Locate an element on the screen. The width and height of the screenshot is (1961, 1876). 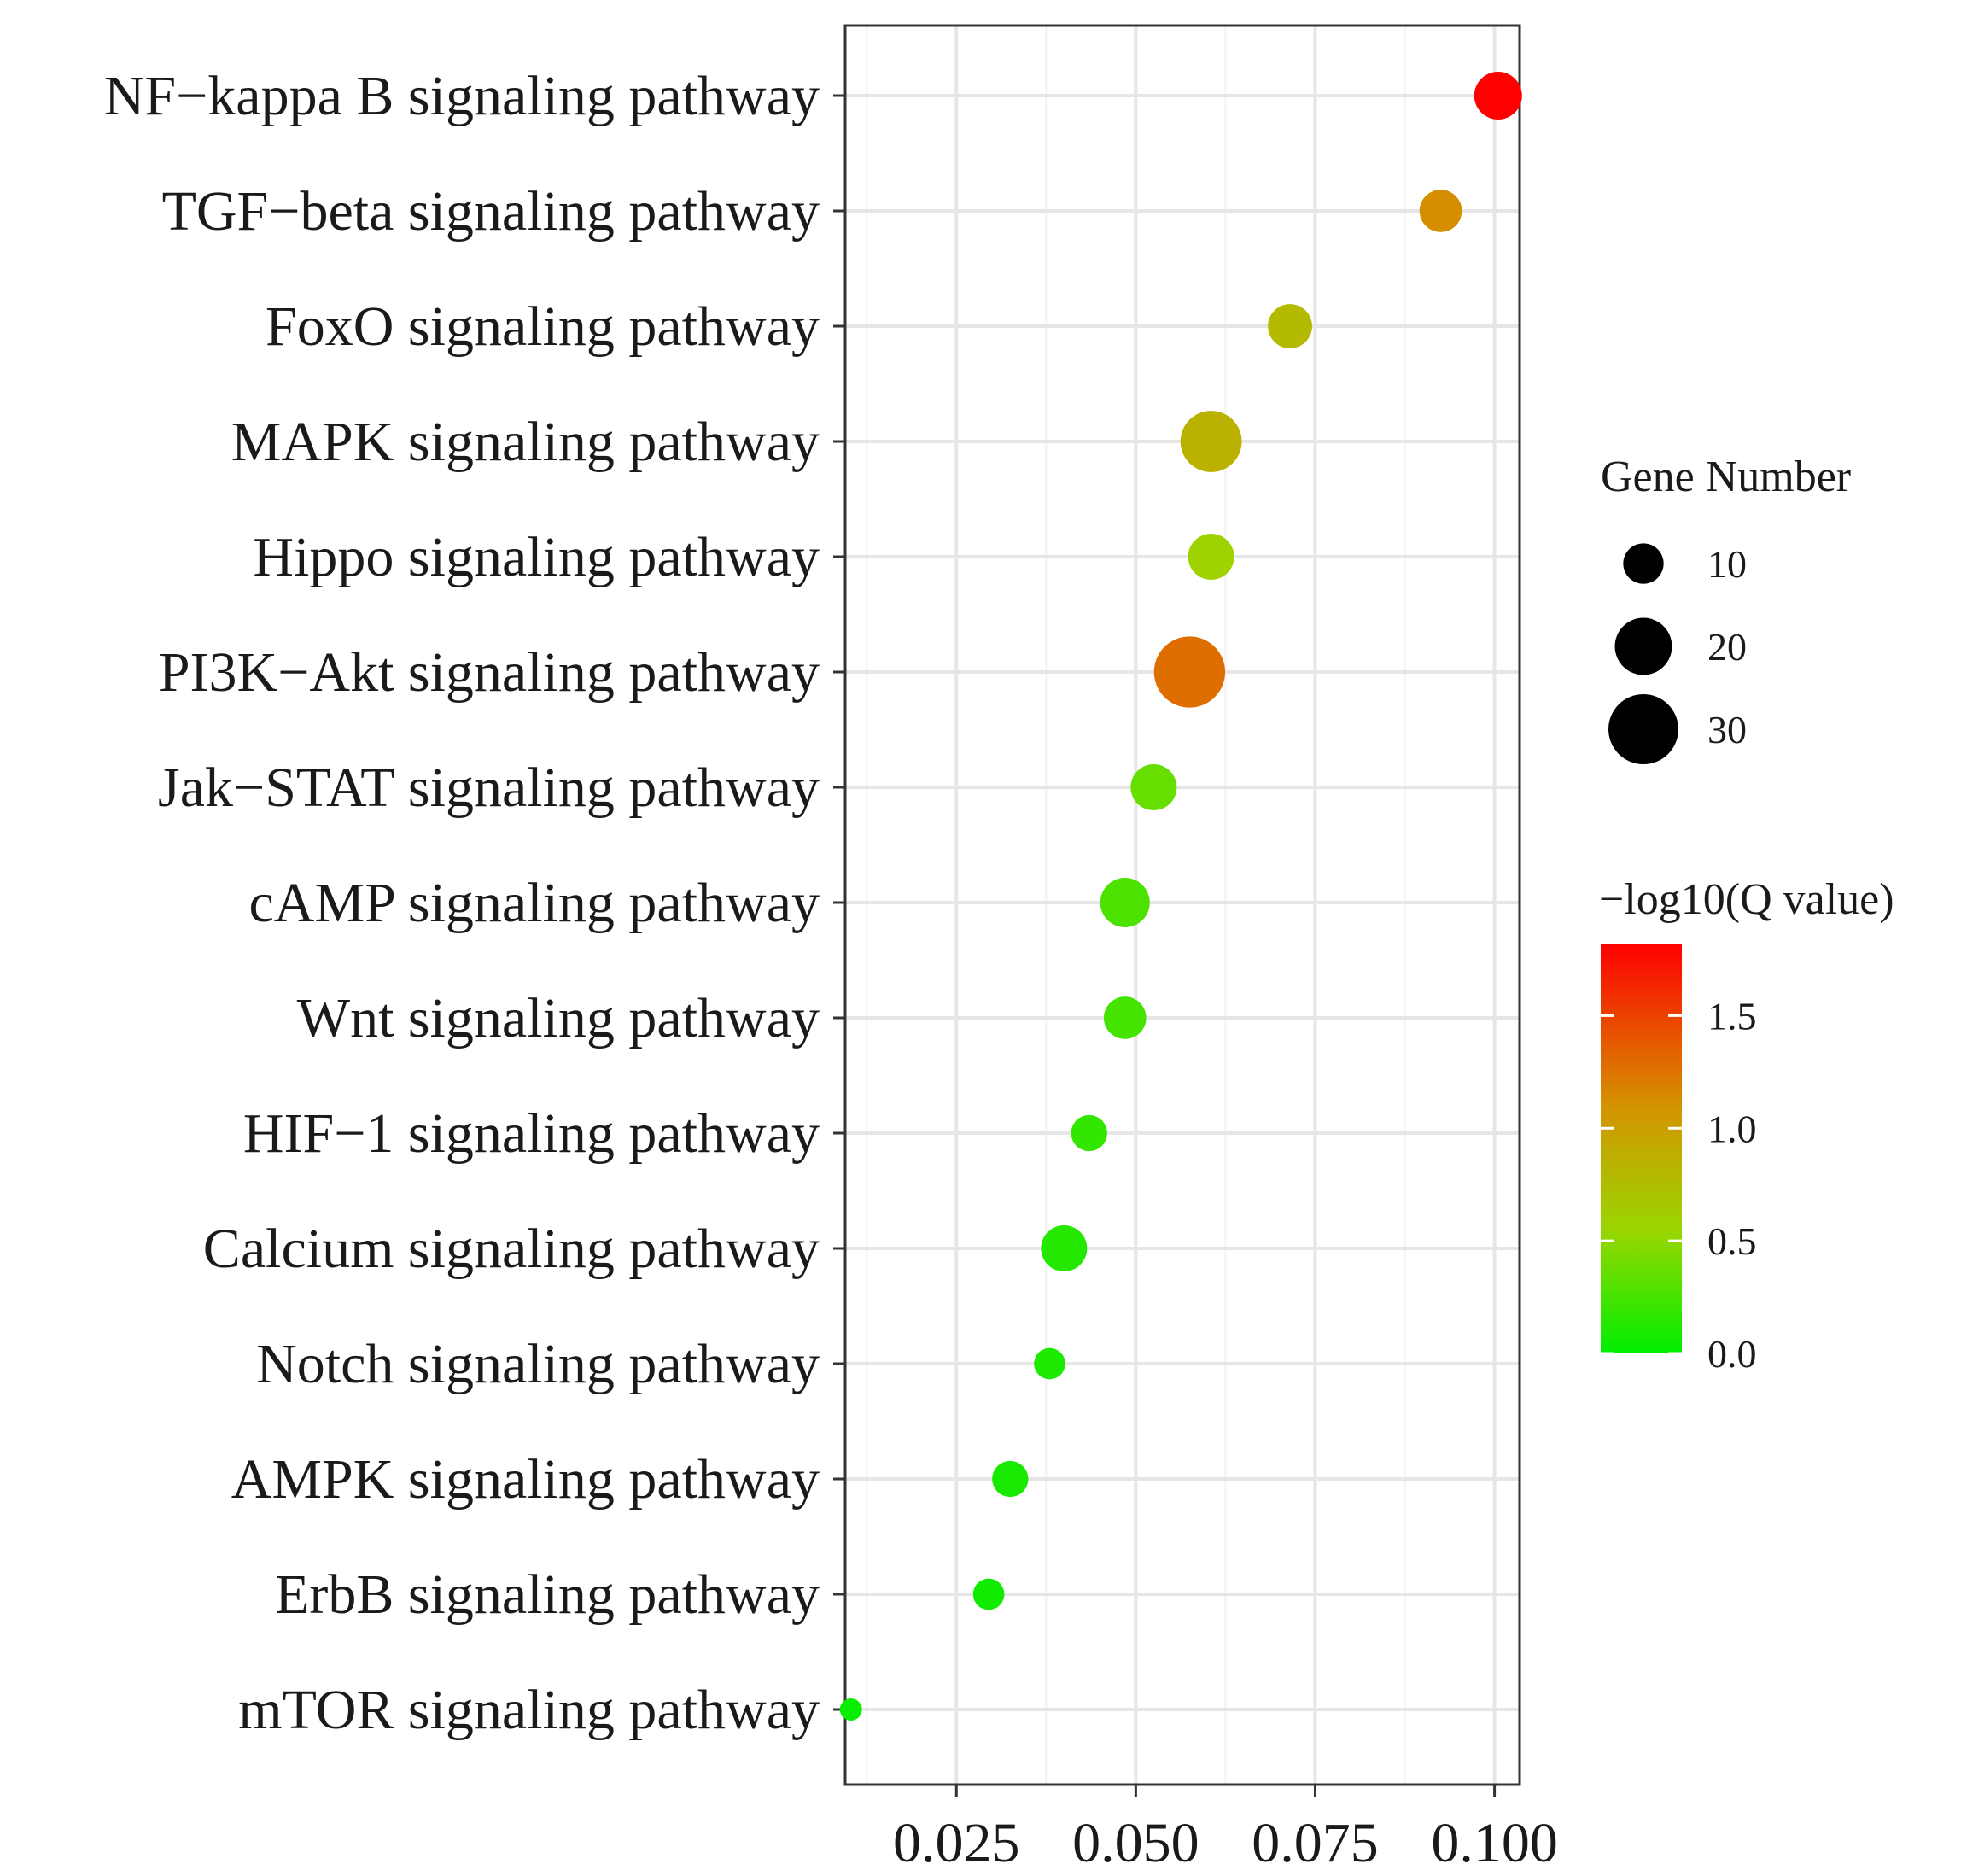
colorbar is located at coordinates (1641, 1148).